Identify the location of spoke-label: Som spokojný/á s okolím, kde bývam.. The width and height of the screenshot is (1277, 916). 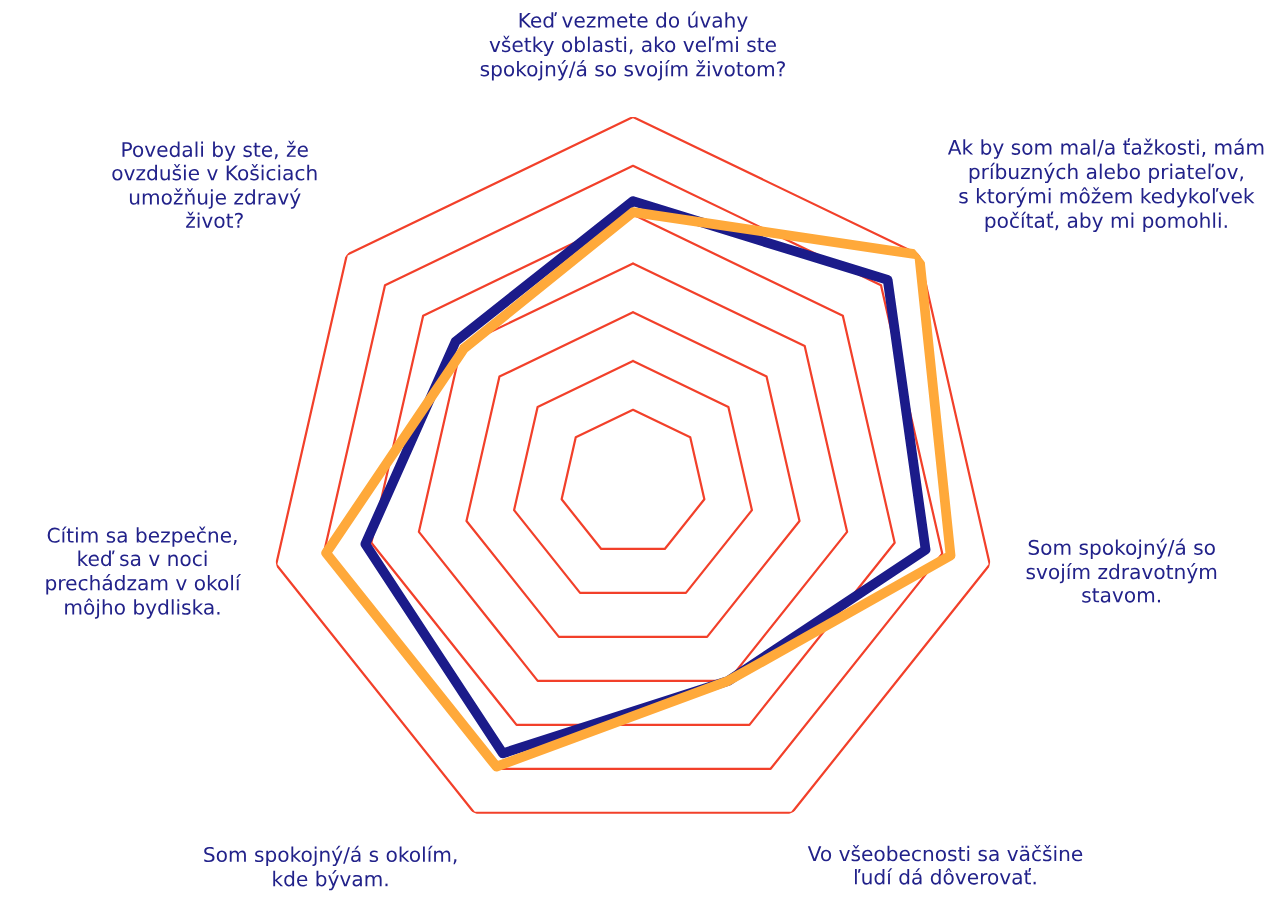
(330, 868).